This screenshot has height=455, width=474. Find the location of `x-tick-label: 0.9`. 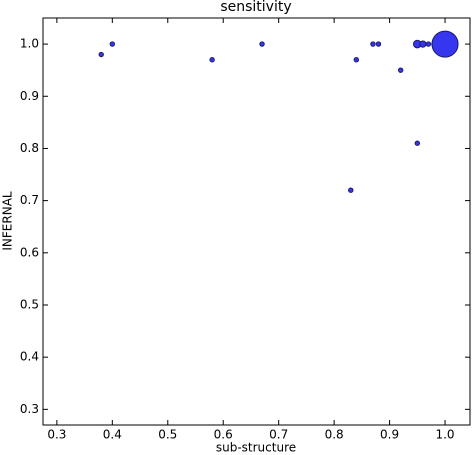

x-tick-label: 0.9 is located at coordinates (389, 435).